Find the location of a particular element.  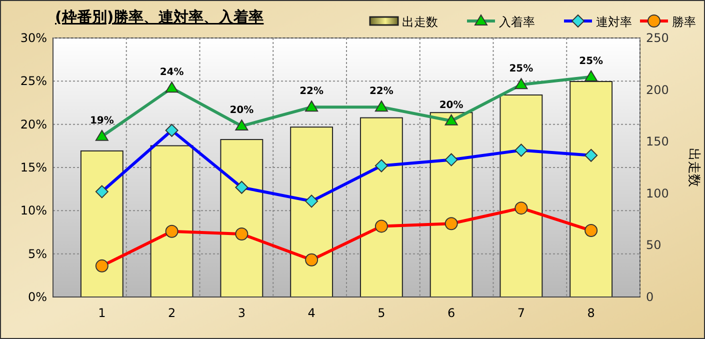

chart-title: (枠番別)勝率、連対率、入着率 is located at coordinates (159, 17).